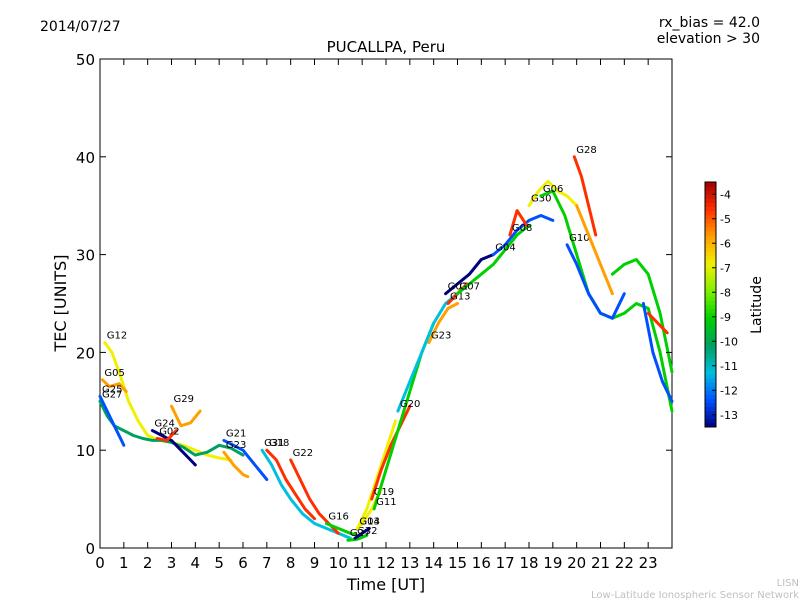  Describe the element at coordinates (315, 563) in the screenshot. I see `x-tick-label: 9` at that location.